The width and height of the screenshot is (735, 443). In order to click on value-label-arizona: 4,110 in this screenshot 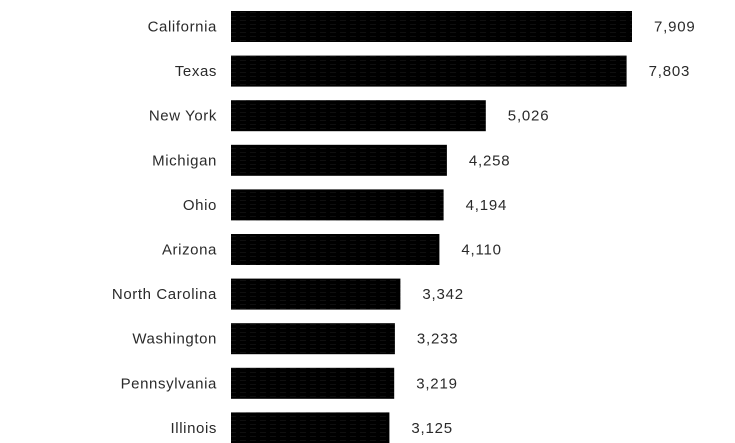, I will do `click(481, 250)`.